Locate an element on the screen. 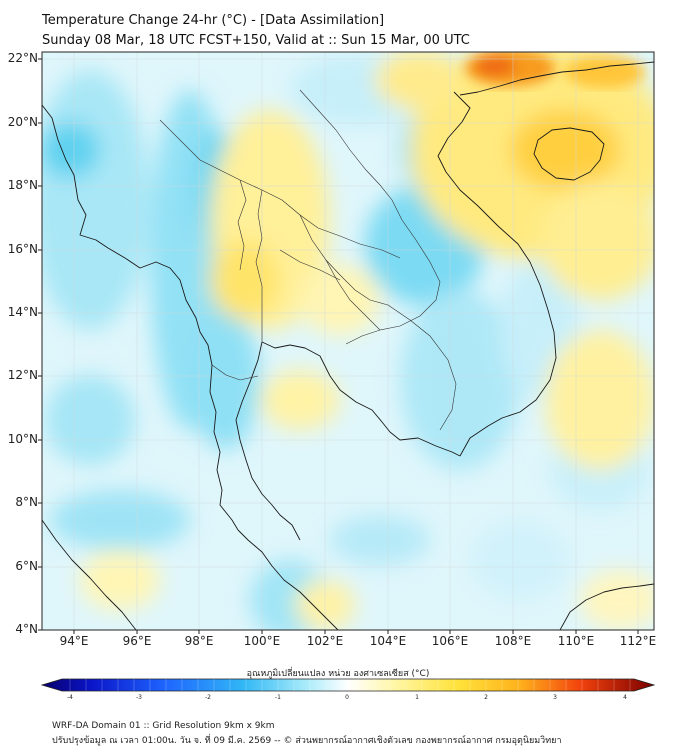 Image resolution: width=676 pixels, height=756 pixels. colorbar-tick: -2 is located at coordinates (208, 697).